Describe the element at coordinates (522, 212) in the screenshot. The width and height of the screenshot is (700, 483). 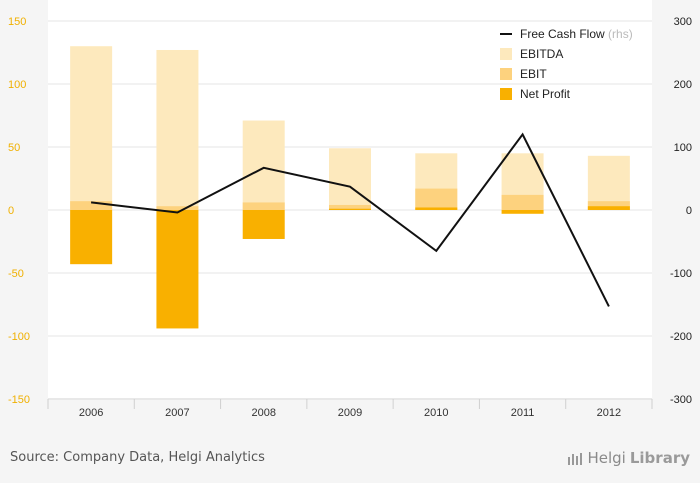
I see `bar-net-profit-2011` at that location.